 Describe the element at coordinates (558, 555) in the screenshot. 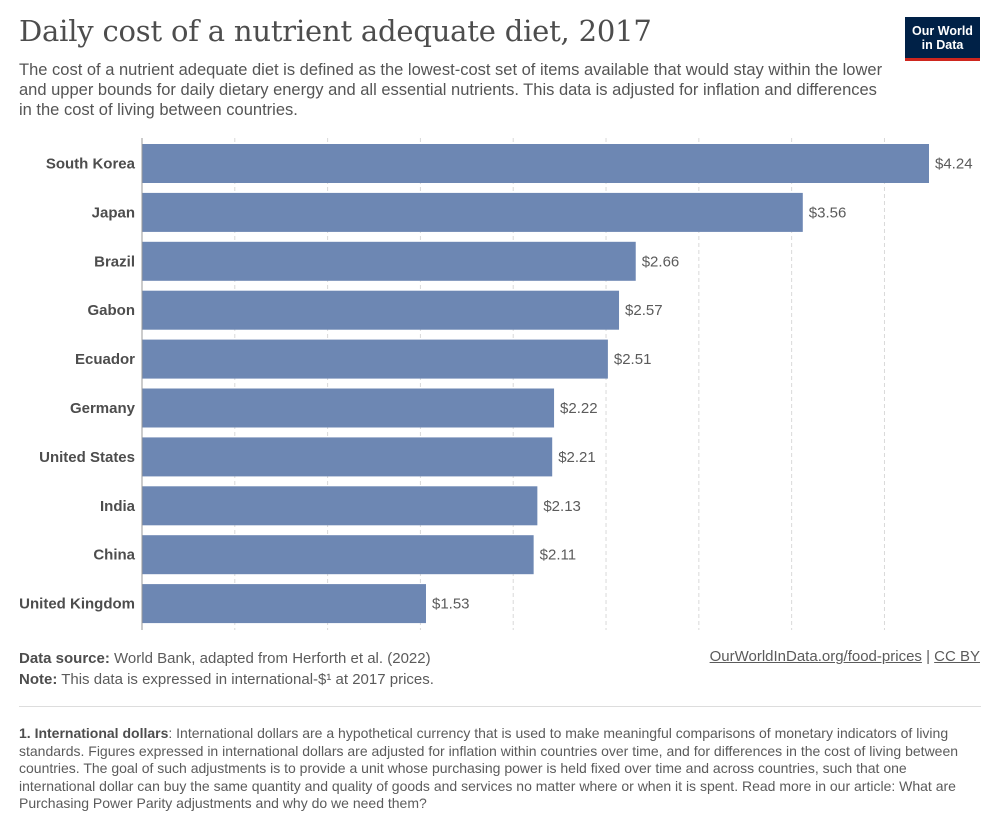

I see `value-label: $2.11` at that location.